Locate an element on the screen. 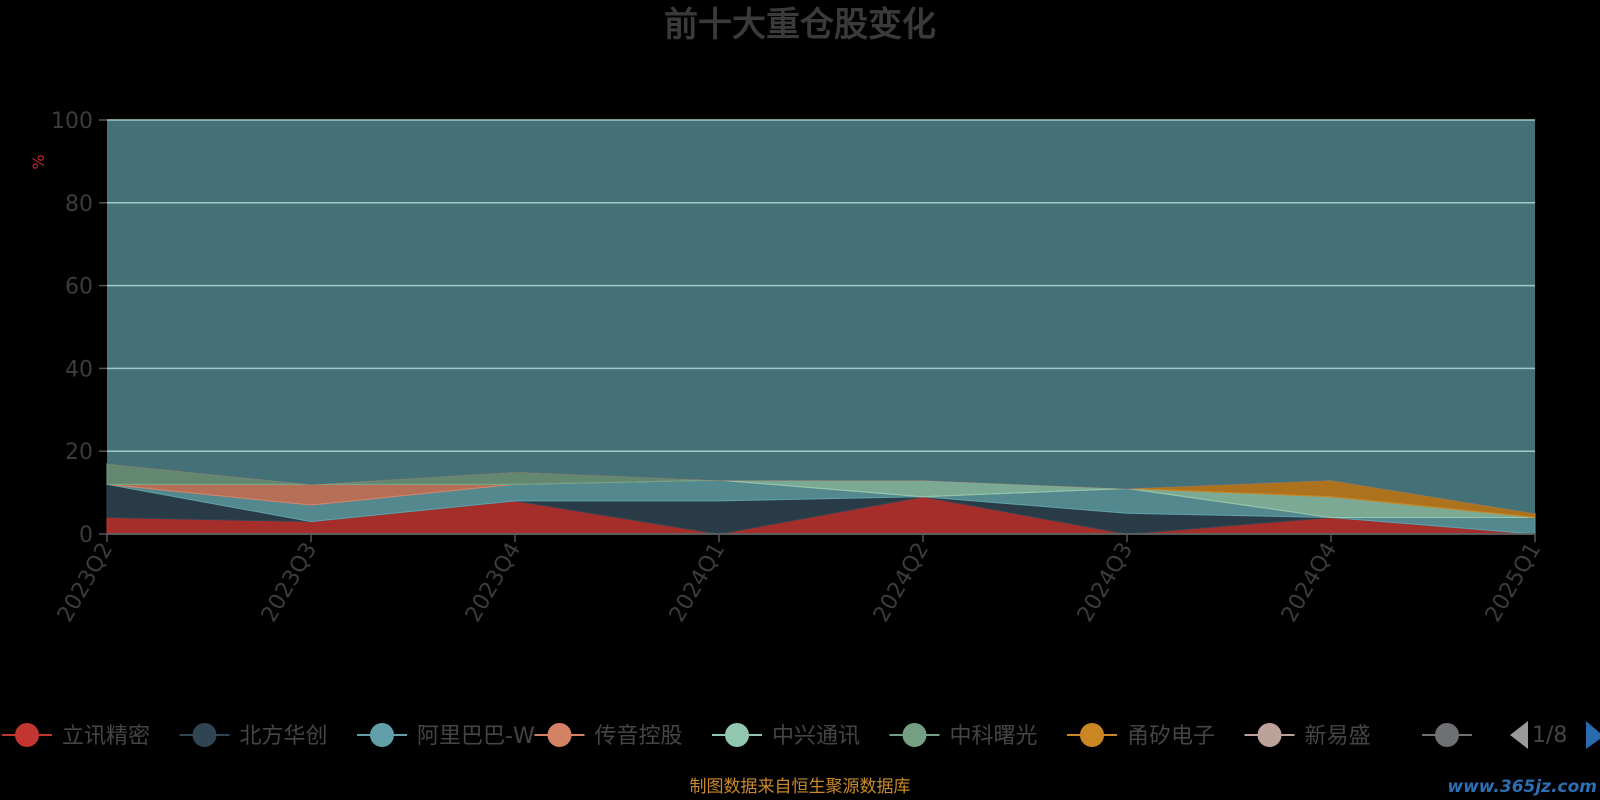 This screenshot has height=800, width=1600. legend-item: 北方华创 is located at coordinates (253, 736).